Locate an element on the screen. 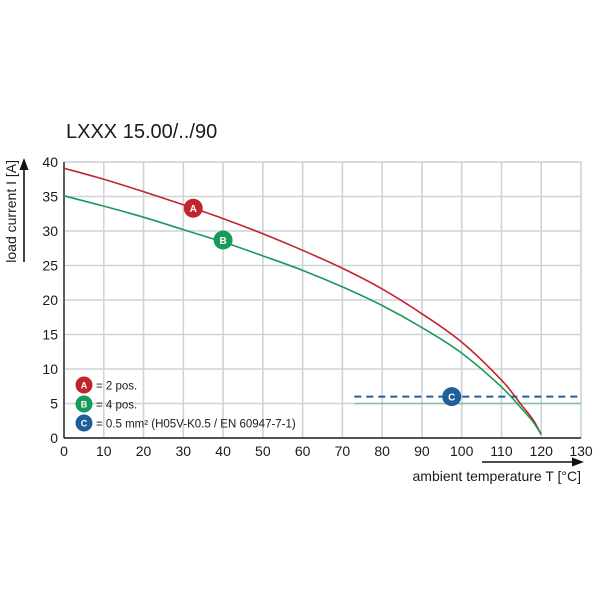 The image size is (600, 600). y-tick-label: 30 is located at coordinates (50, 231).